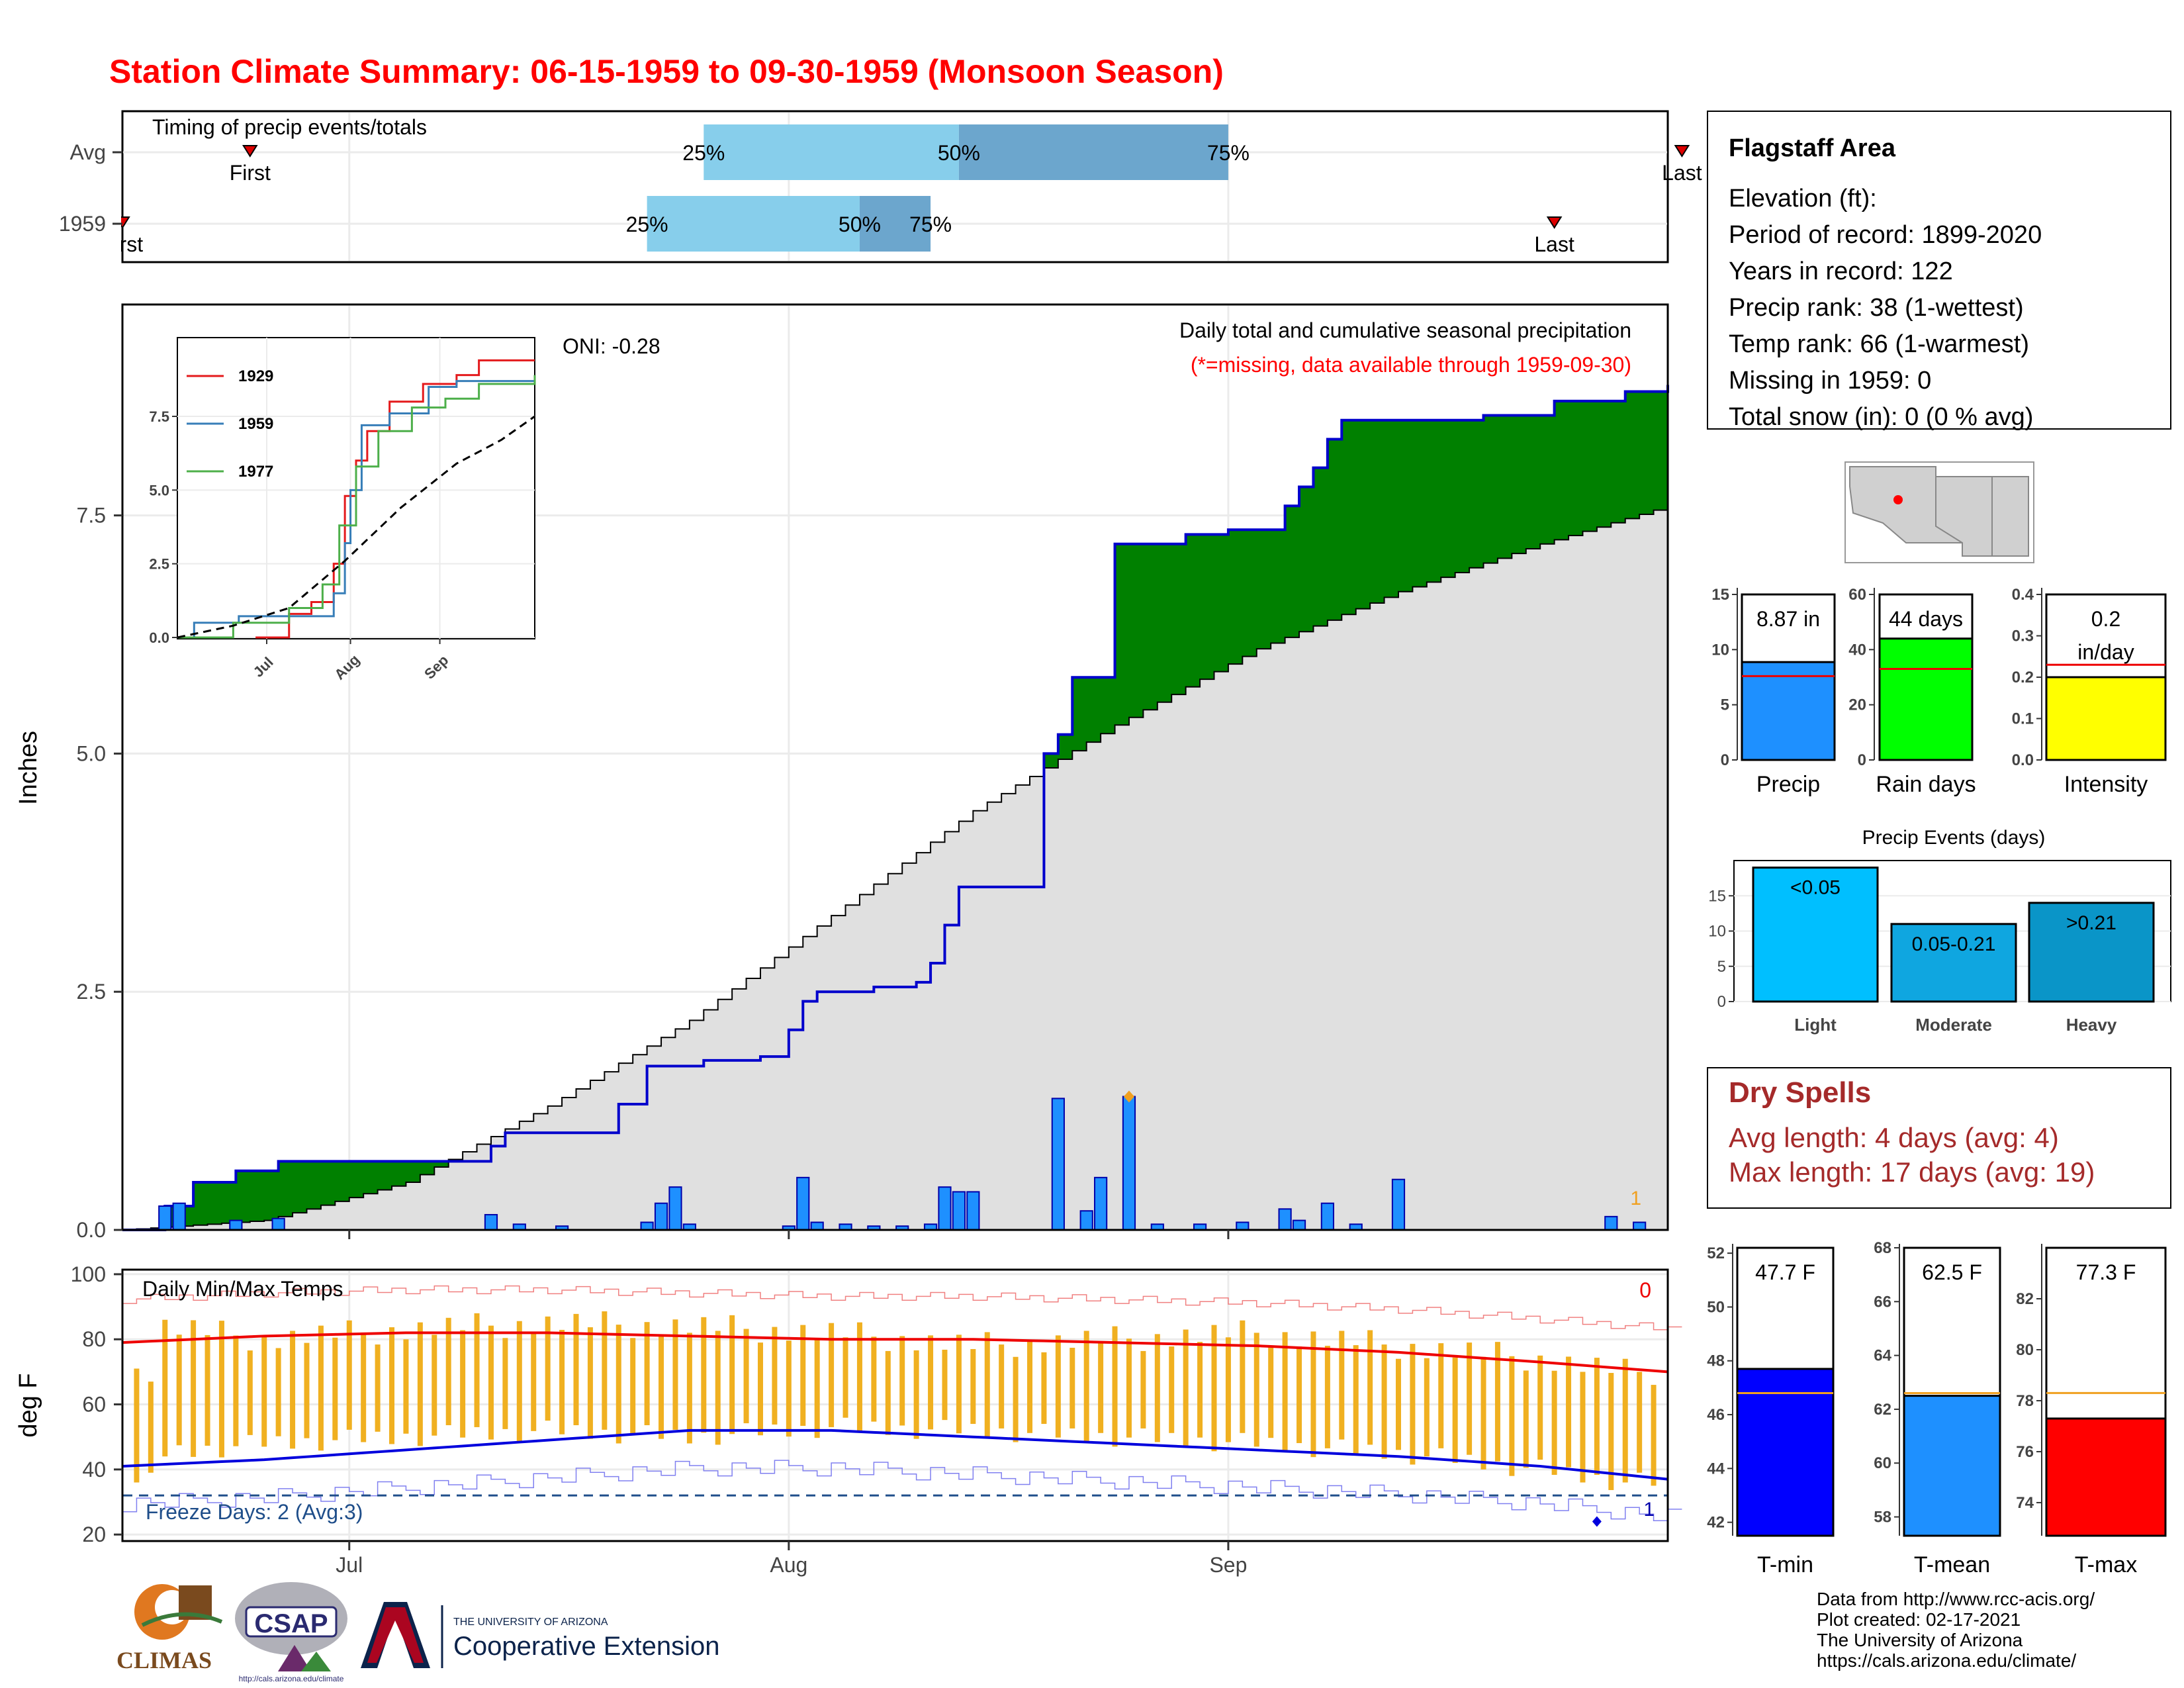  What do you see at coordinates (2106, 1564) in the screenshot?
I see `temp-summary-label: T-max` at bounding box center [2106, 1564].